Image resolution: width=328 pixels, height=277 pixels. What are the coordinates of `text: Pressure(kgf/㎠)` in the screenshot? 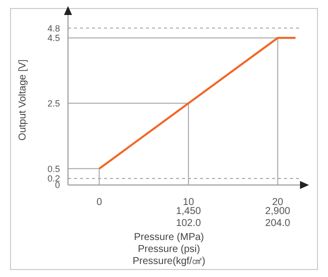 It's located at (169, 261).